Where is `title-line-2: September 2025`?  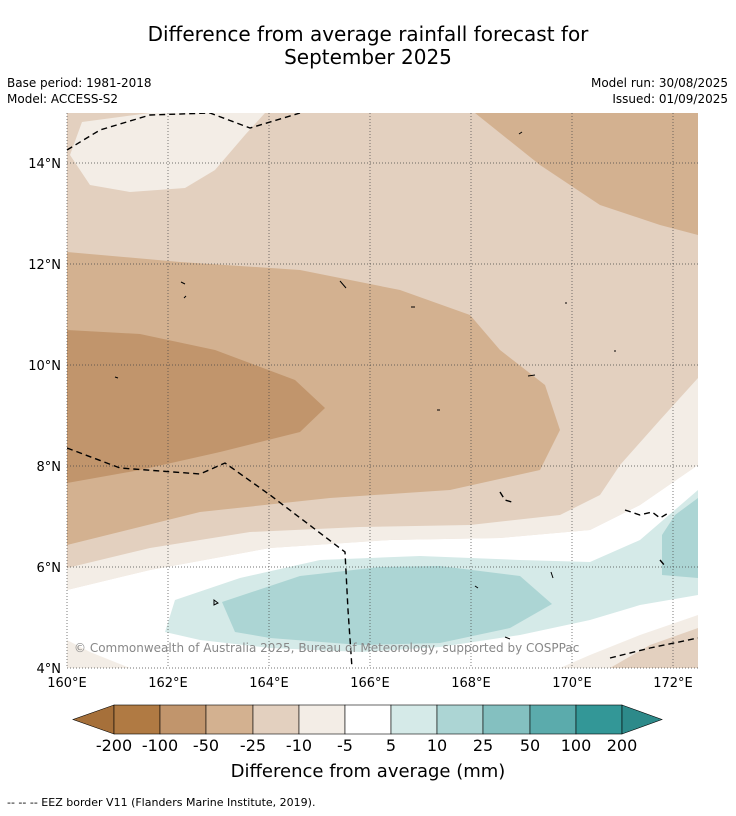 title-line-2: September 2025 is located at coordinates (368, 57).